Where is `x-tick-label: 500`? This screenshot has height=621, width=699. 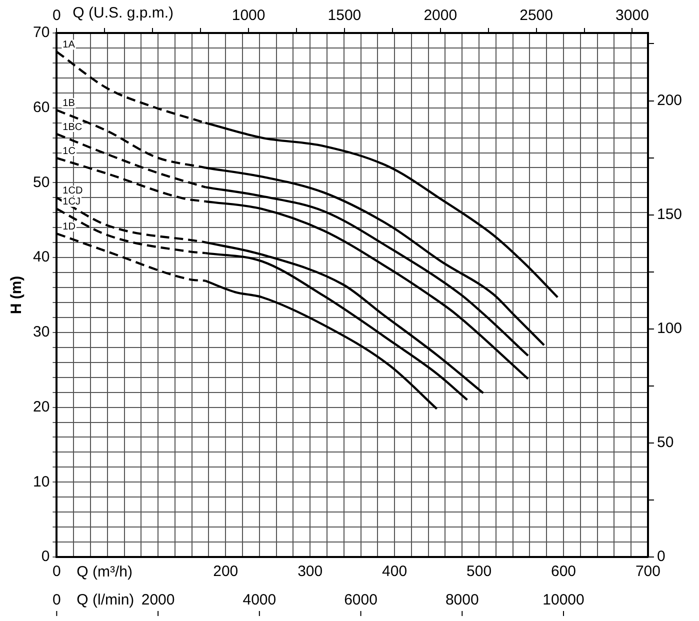 x-tick-label: 500 is located at coordinates (479, 571).